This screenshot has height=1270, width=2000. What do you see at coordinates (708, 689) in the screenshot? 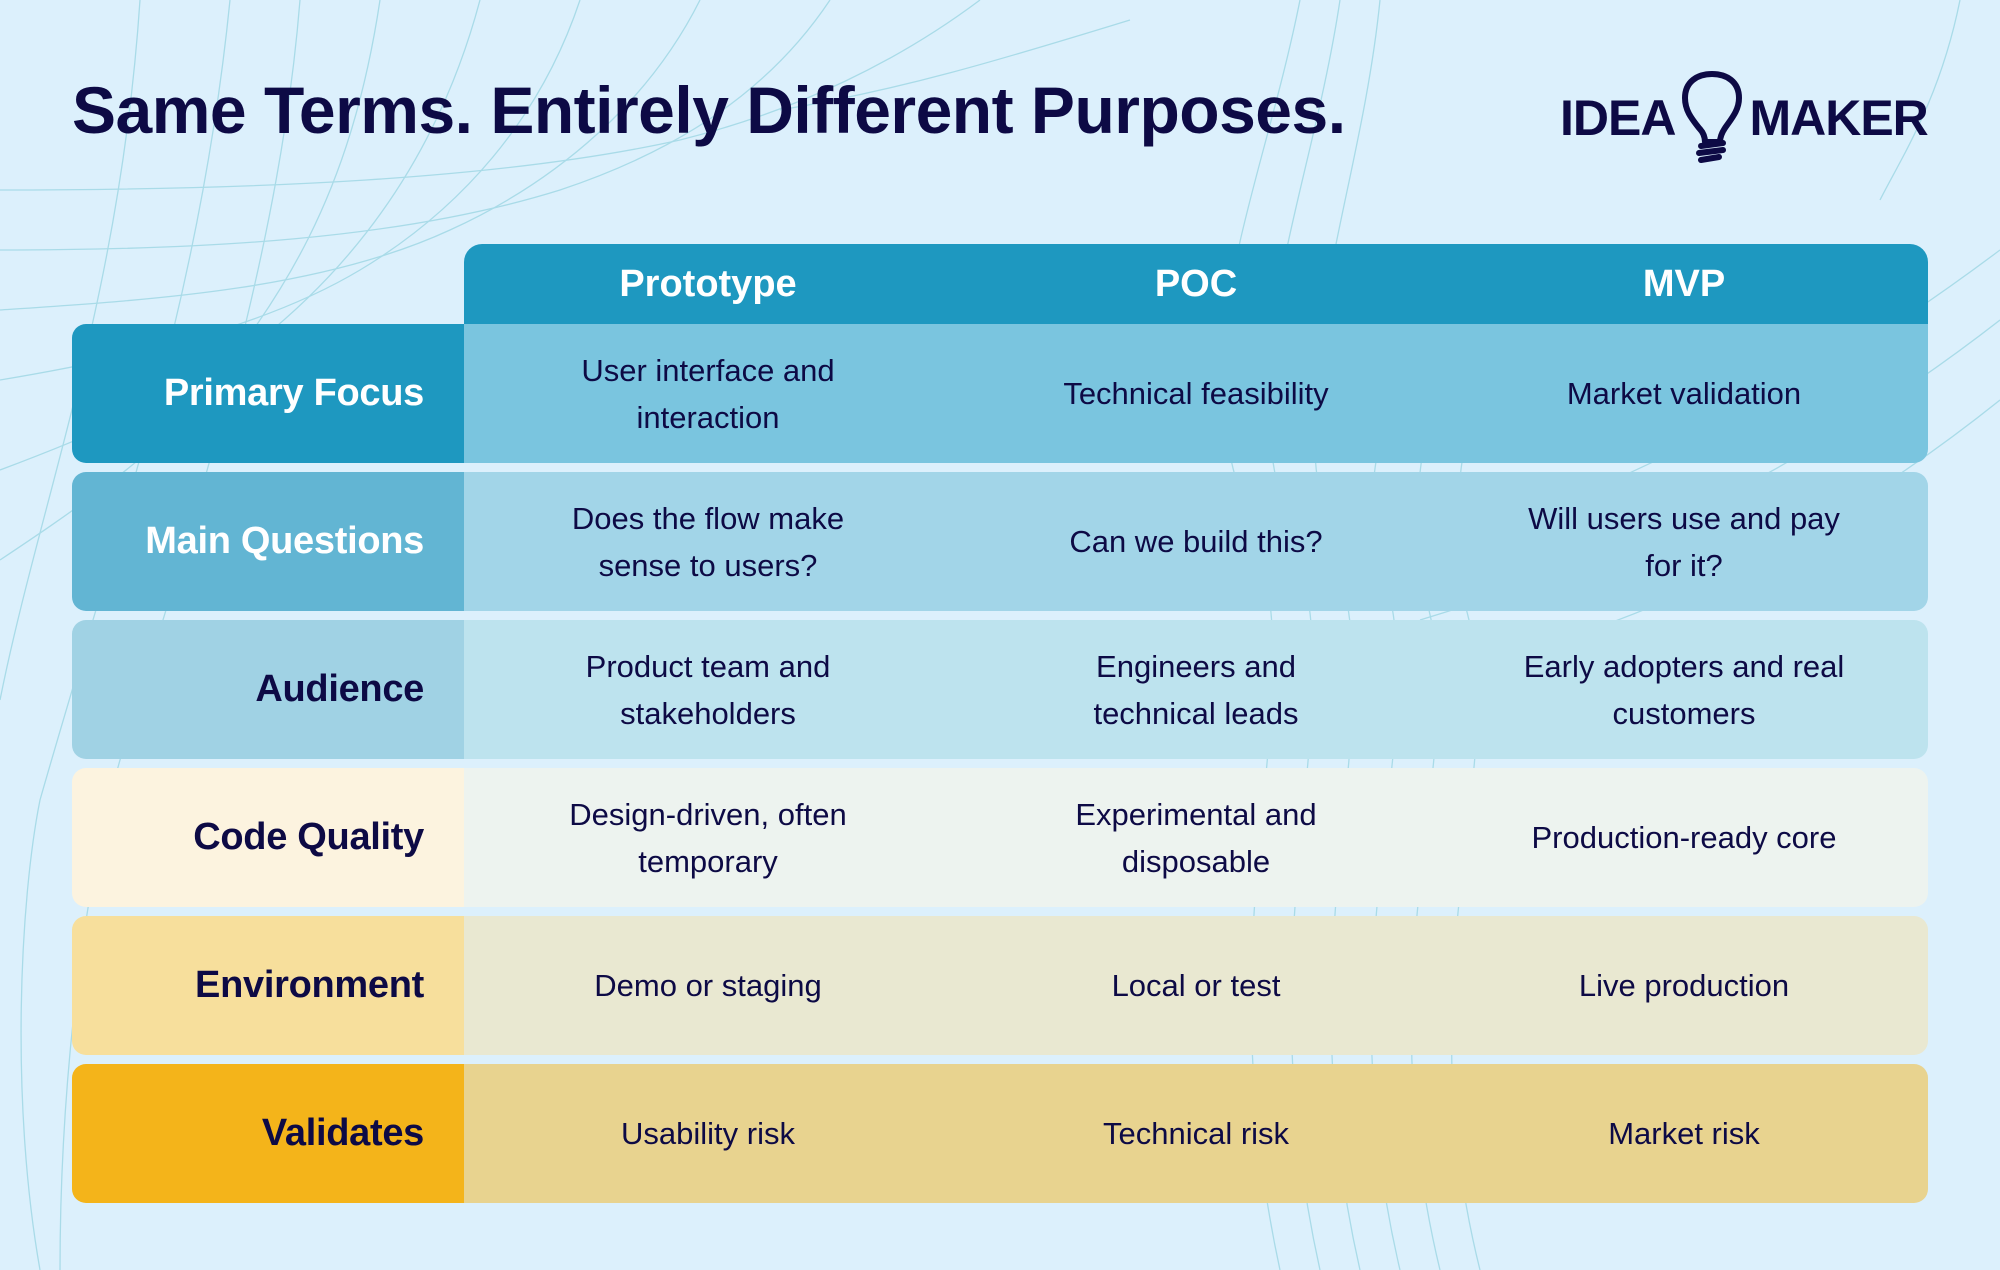
I see `table-cell: Product team and stakeholders` at bounding box center [708, 689].